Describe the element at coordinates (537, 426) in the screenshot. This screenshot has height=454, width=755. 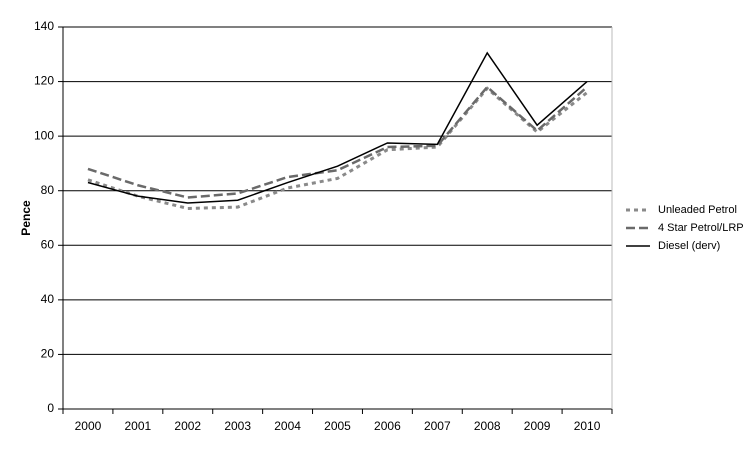
I see `x-tick-label: 2009` at that location.